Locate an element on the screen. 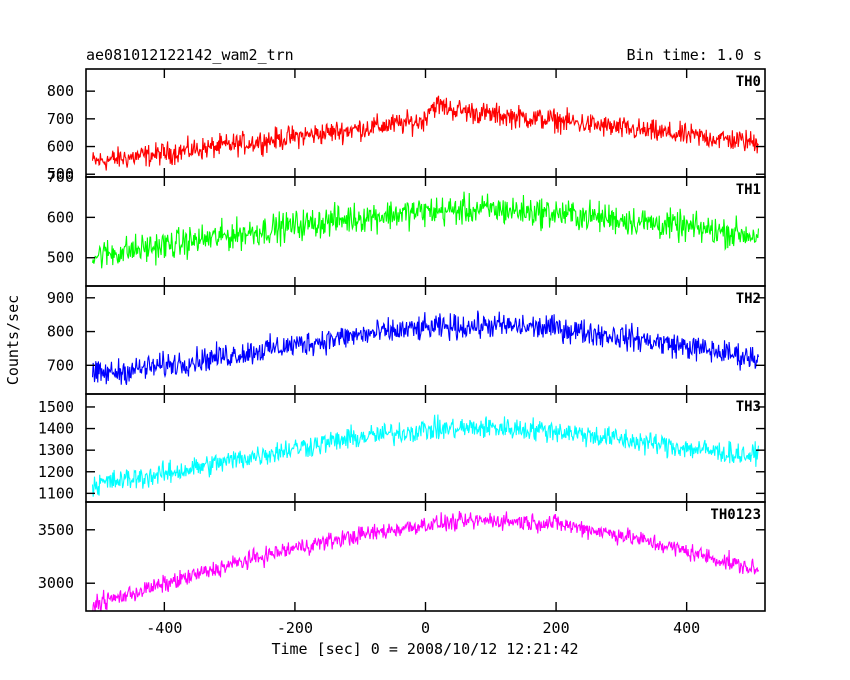  y-tick-label-th3: 1100 is located at coordinates (56, 493).